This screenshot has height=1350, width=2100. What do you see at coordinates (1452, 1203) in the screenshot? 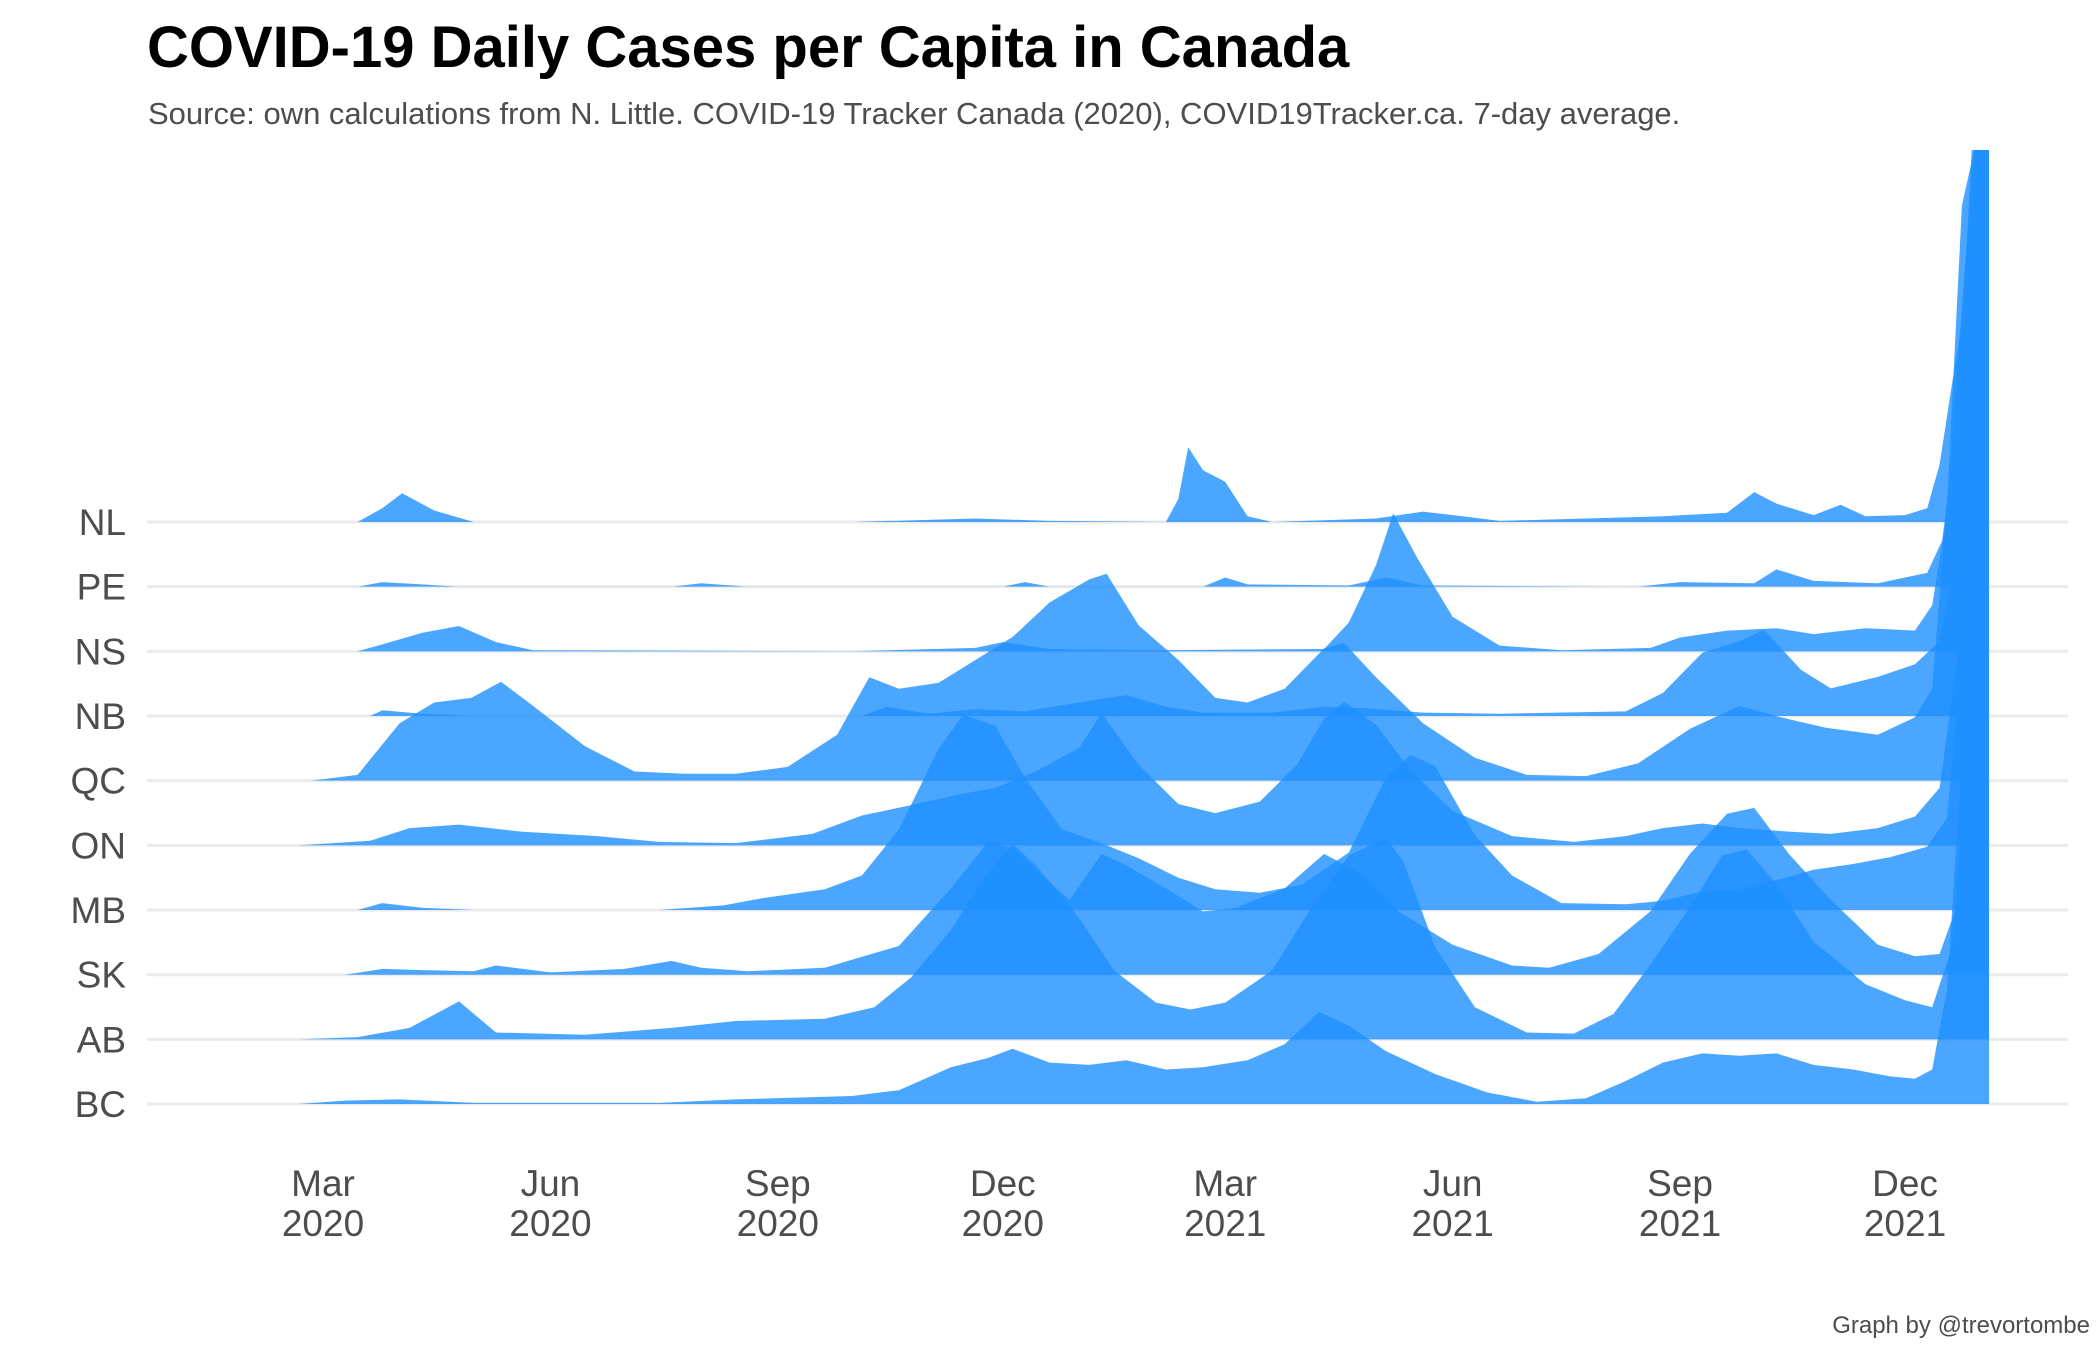
I see `x-tick-label: Jun 2021` at bounding box center [1452, 1203].